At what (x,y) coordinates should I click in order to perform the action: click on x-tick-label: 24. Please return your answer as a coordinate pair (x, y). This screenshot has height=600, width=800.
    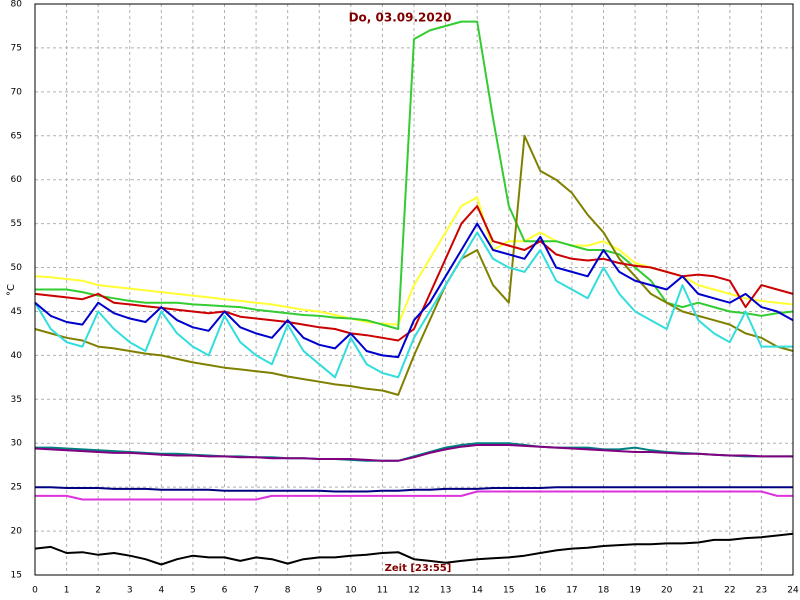
    Looking at the image, I should click on (793, 591).